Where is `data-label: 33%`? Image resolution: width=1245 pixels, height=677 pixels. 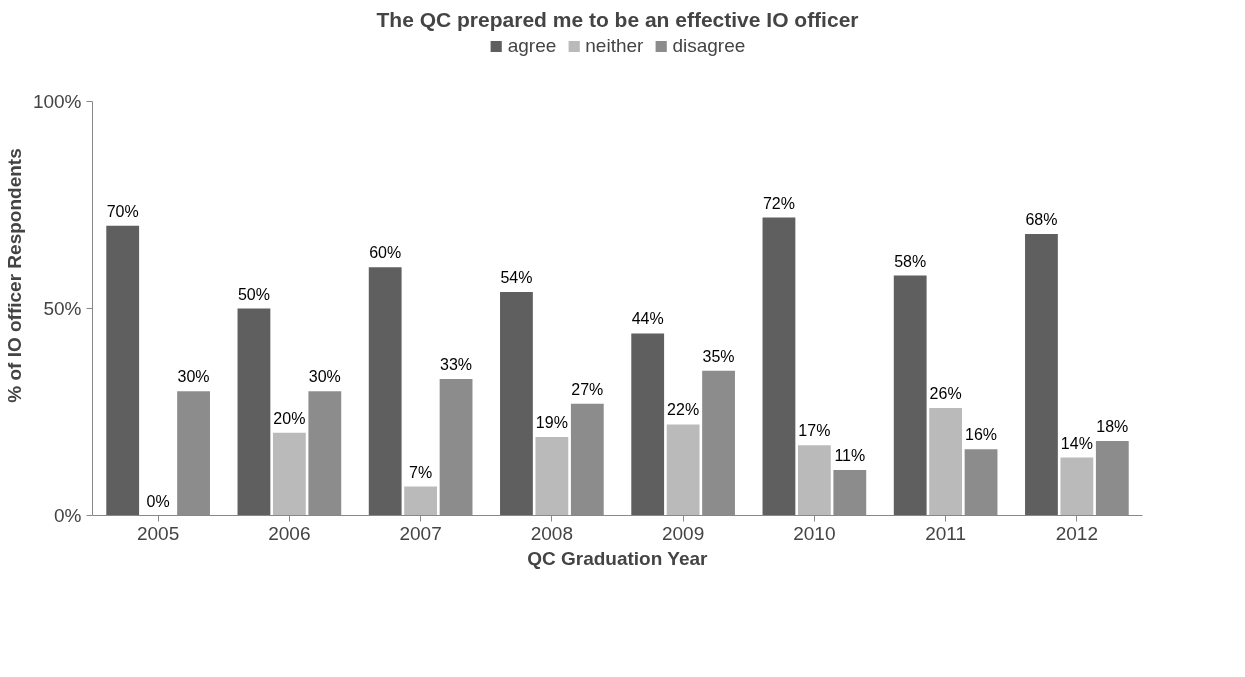 data-label: 33% is located at coordinates (456, 364).